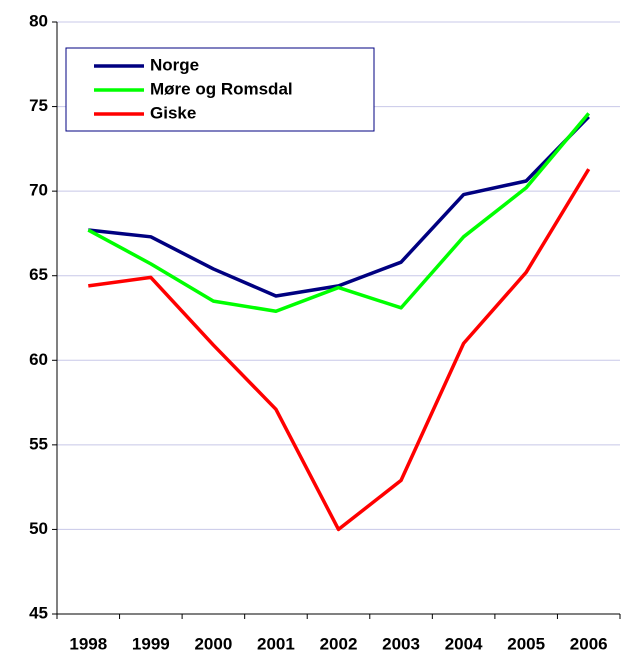 The width and height of the screenshot is (630, 657). I want to click on legend-label: Giske, so click(173, 112).